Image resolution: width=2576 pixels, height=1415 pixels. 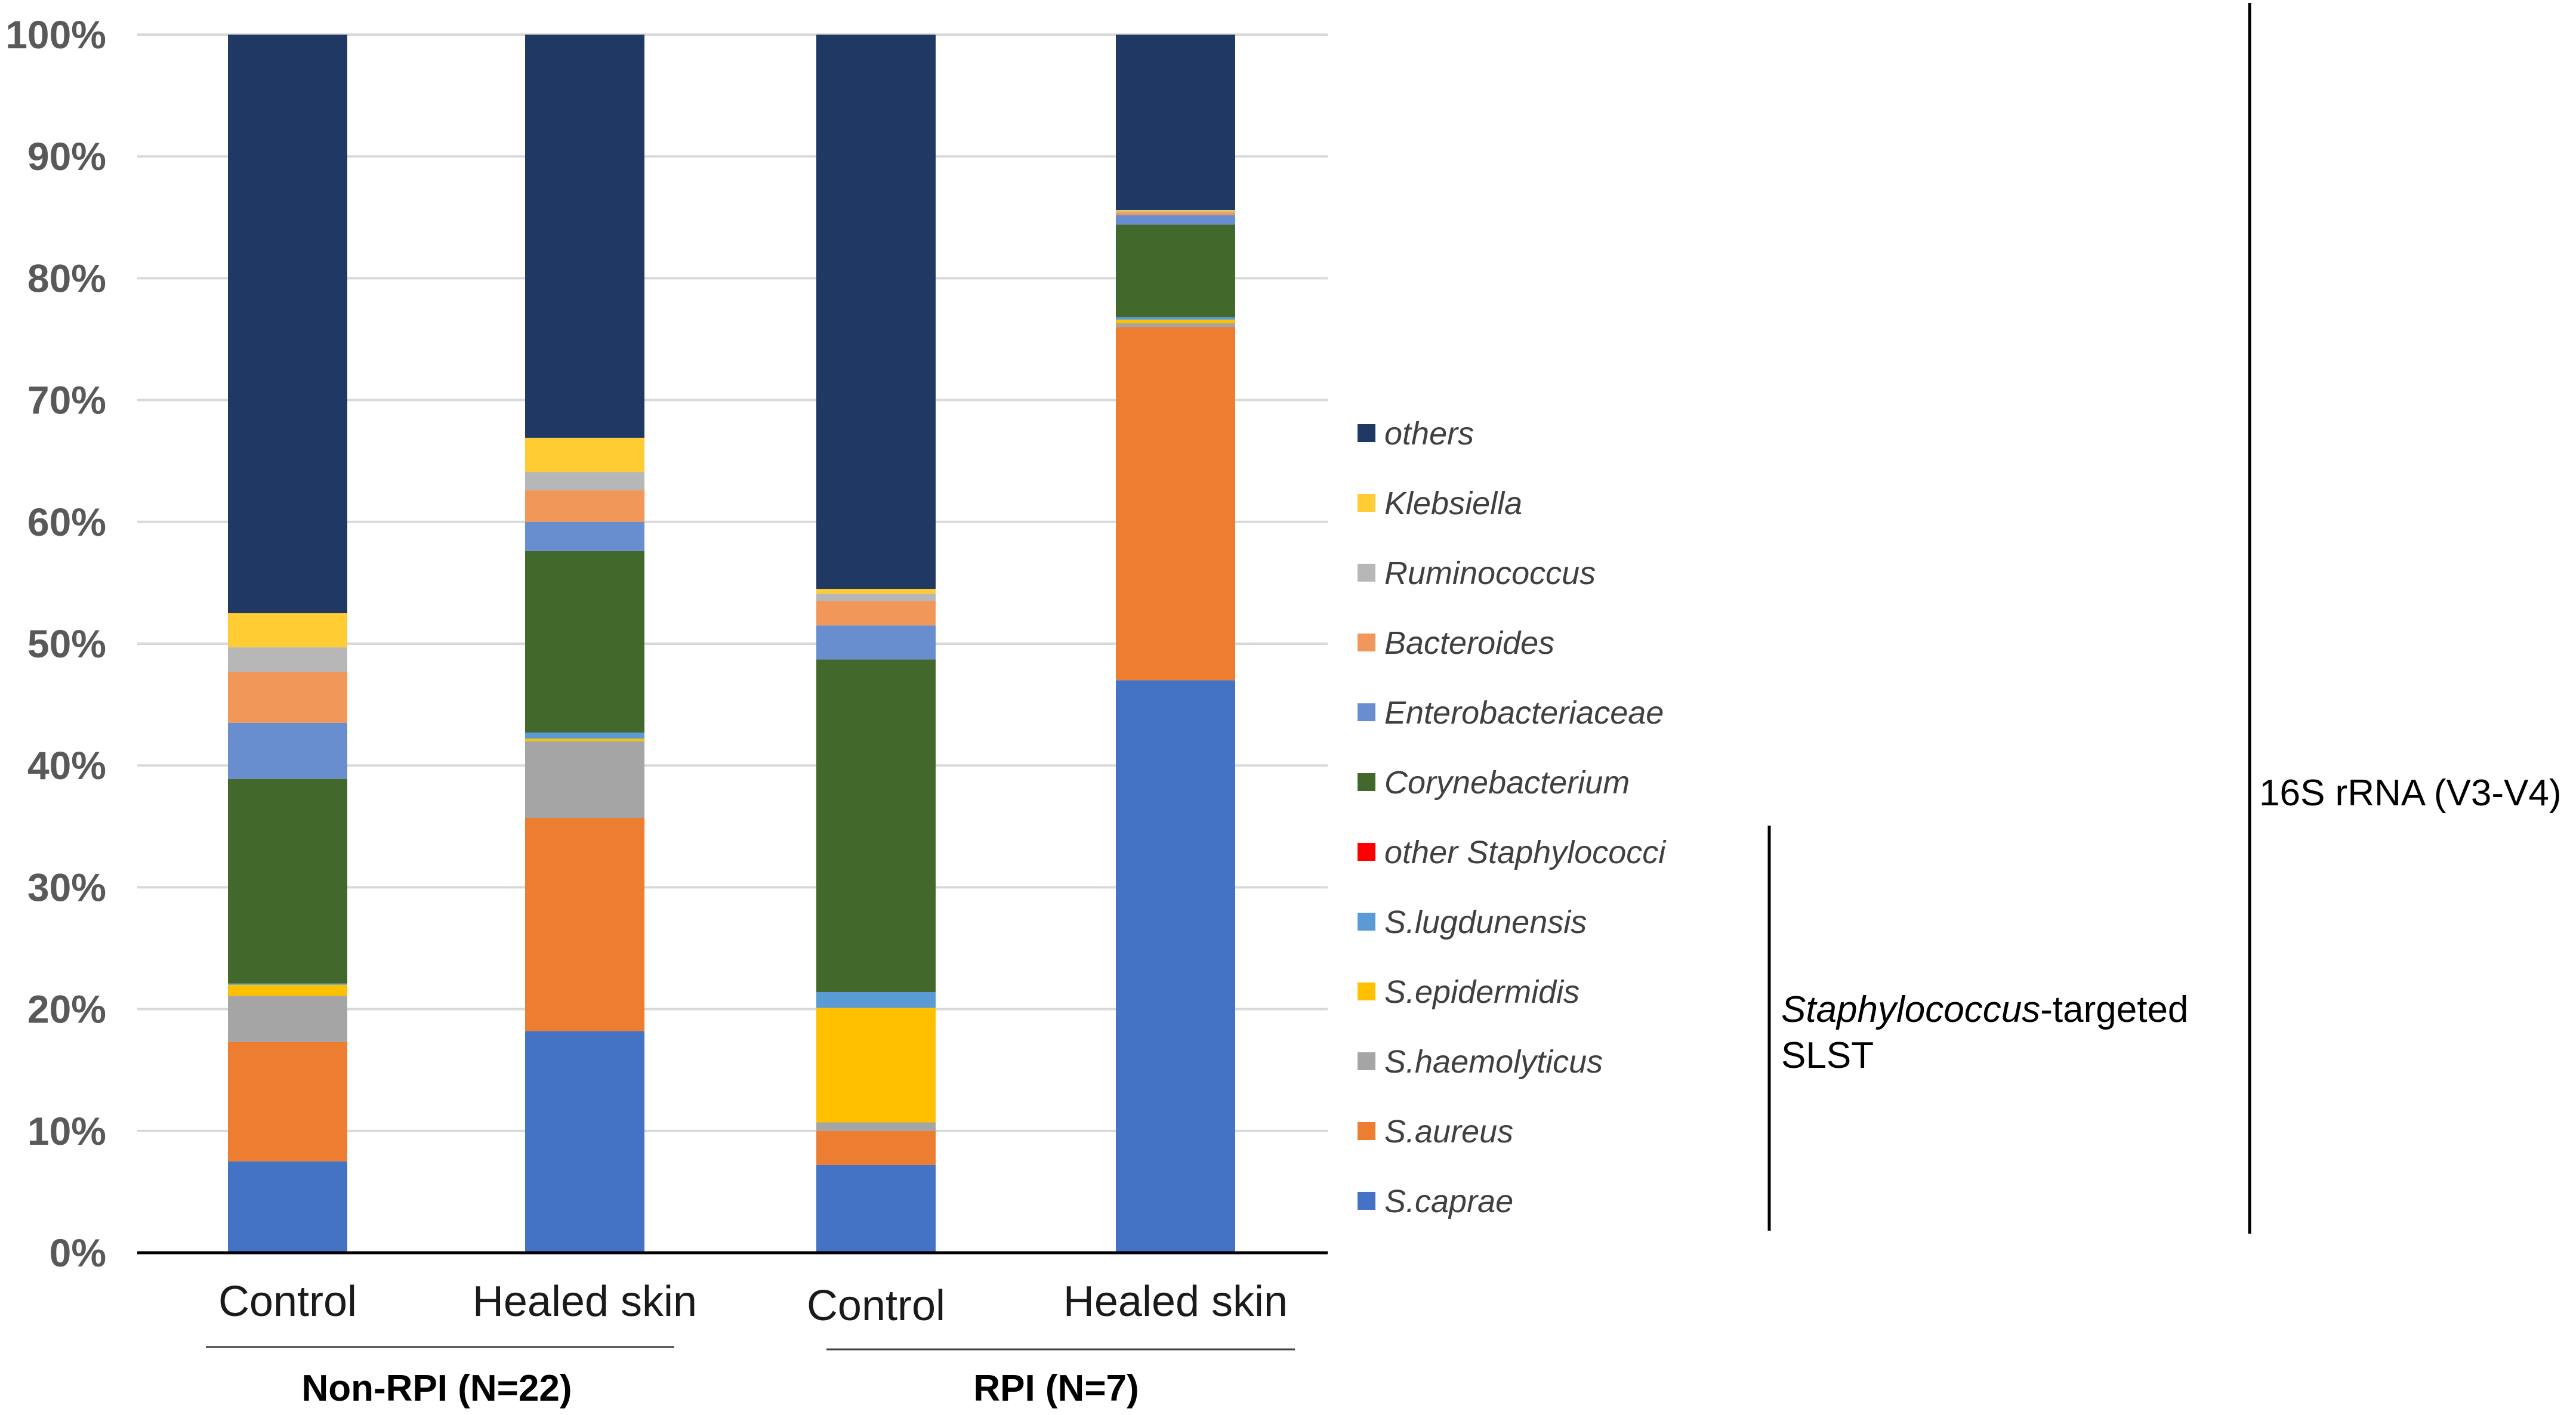 What do you see at coordinates (66, 1009) in the screenshot?
I see `y-tick-label: 20%` at bounding box center [66, 1009].